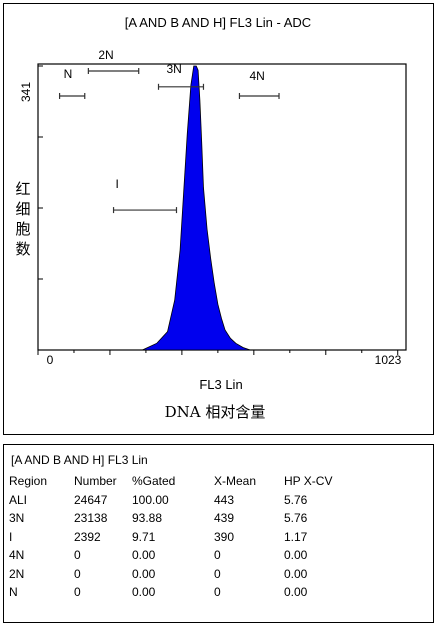  What do you see at coordinates (220, 384) in the screenshot?
I see `x-axis-label: FL3 Lin` at bounding box center [220, 384].